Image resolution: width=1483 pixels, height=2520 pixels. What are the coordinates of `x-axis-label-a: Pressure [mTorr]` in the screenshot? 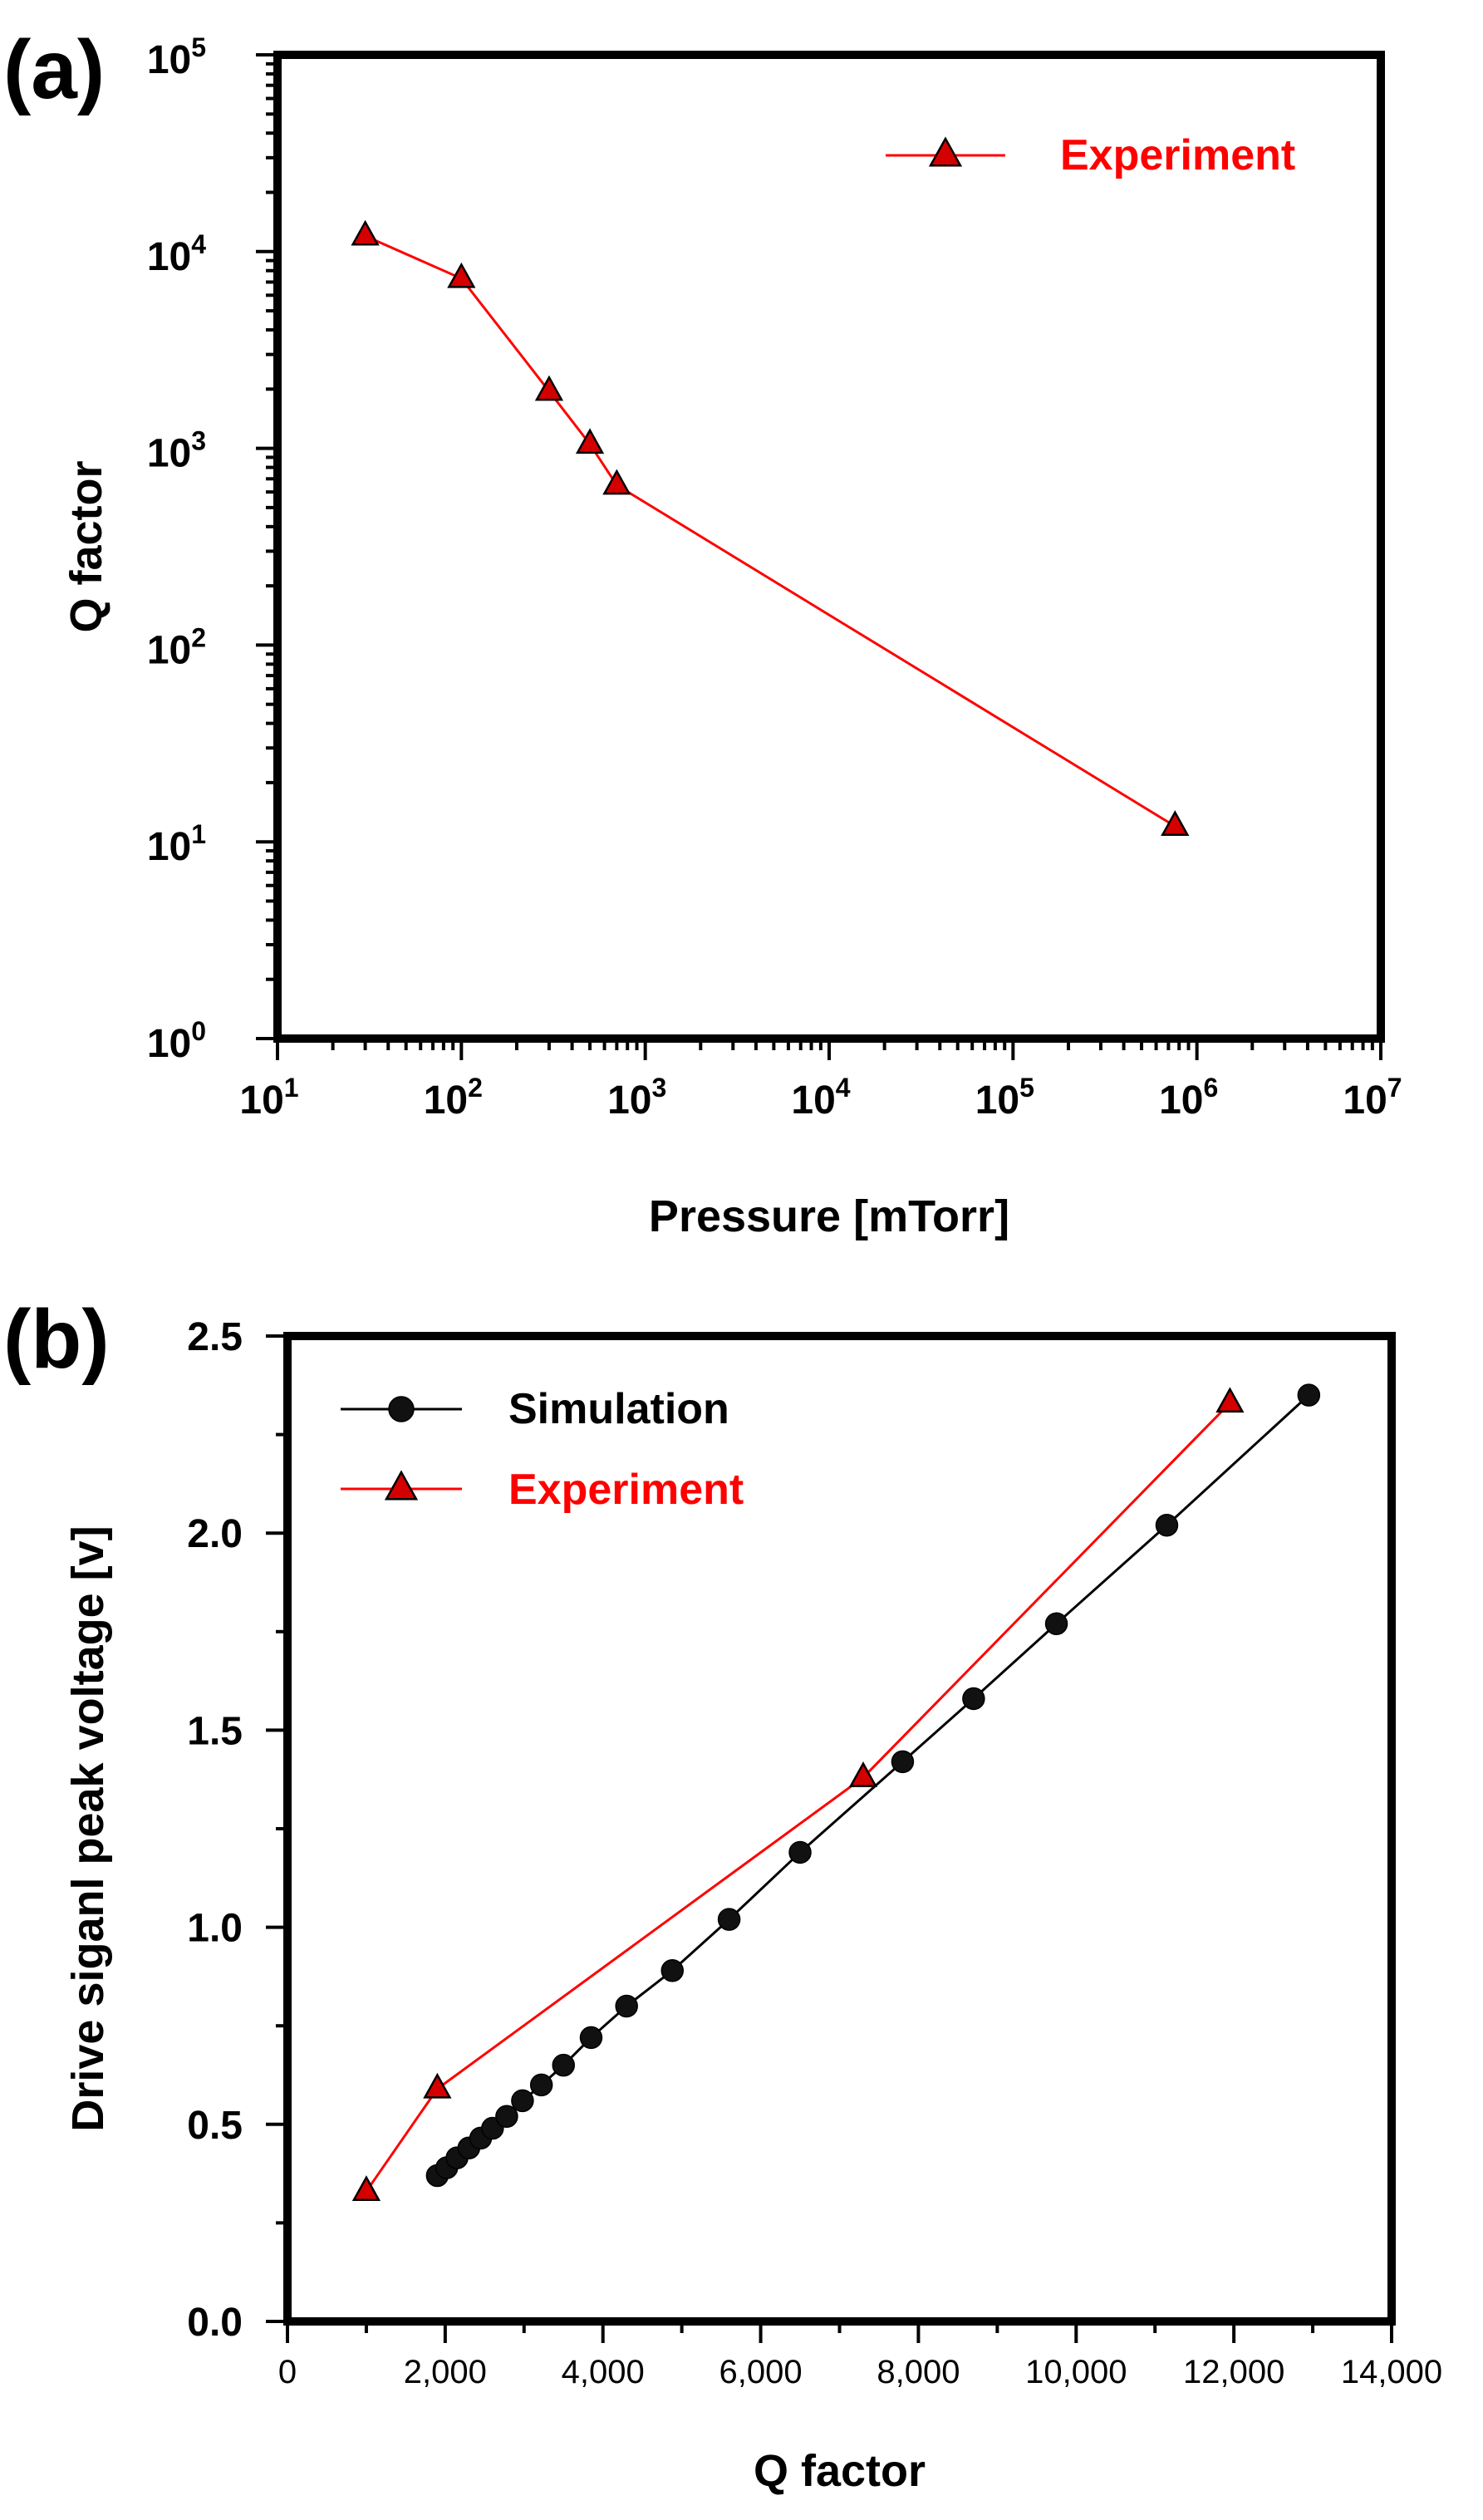 It's located at (829, 1216).